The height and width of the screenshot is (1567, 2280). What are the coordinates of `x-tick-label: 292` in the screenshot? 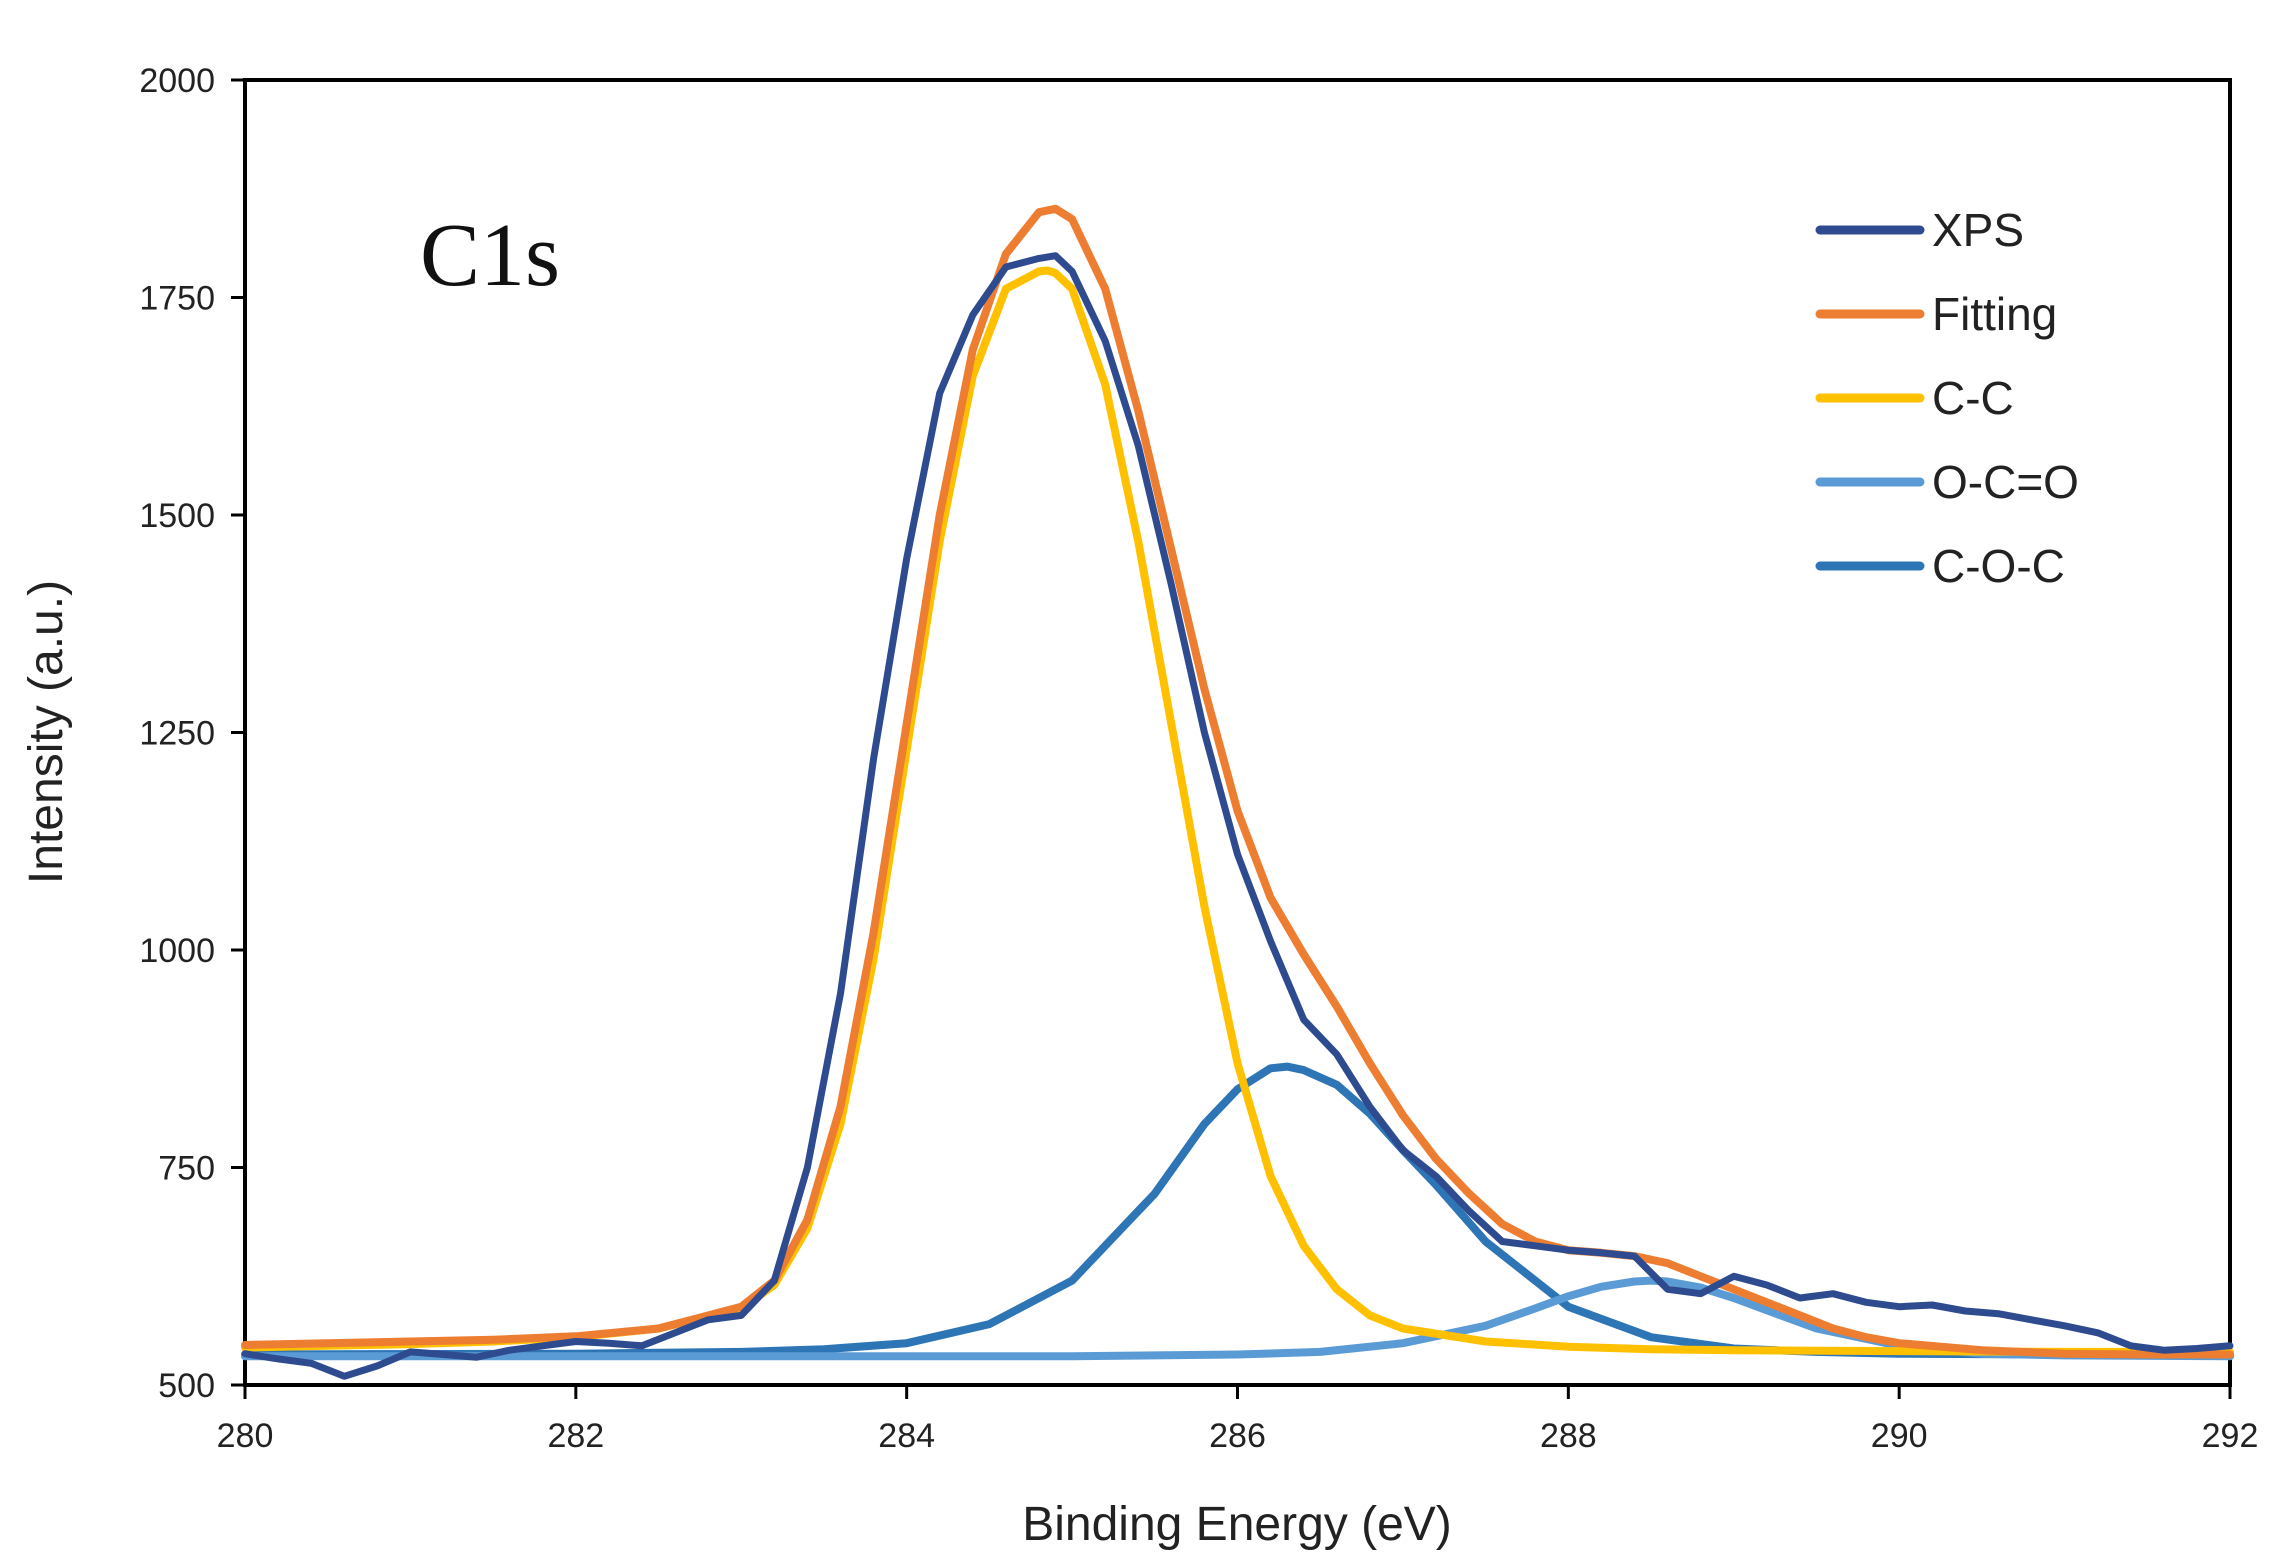 It's located at (2230, 1436).